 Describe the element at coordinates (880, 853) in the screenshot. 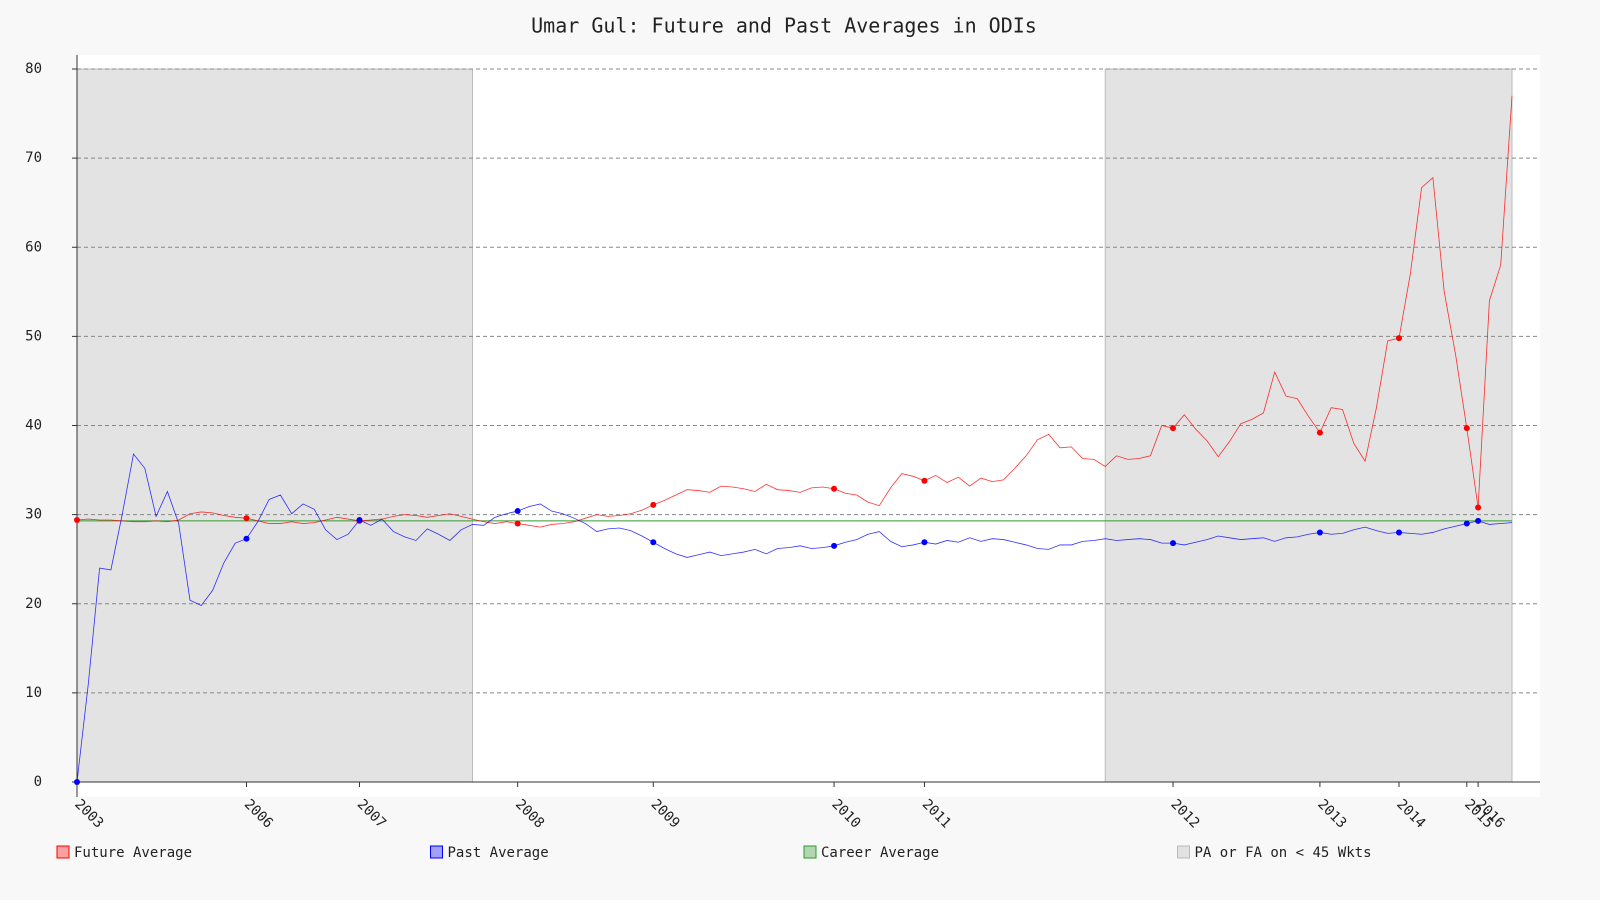

I see `legend-label: Career Average` at that location.